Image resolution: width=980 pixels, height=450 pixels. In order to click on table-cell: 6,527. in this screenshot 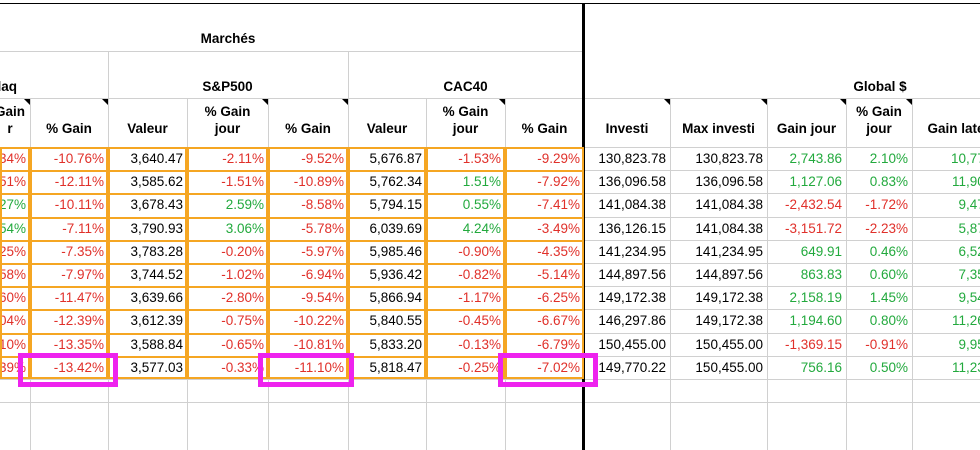, I will do `click(969, 251)`.